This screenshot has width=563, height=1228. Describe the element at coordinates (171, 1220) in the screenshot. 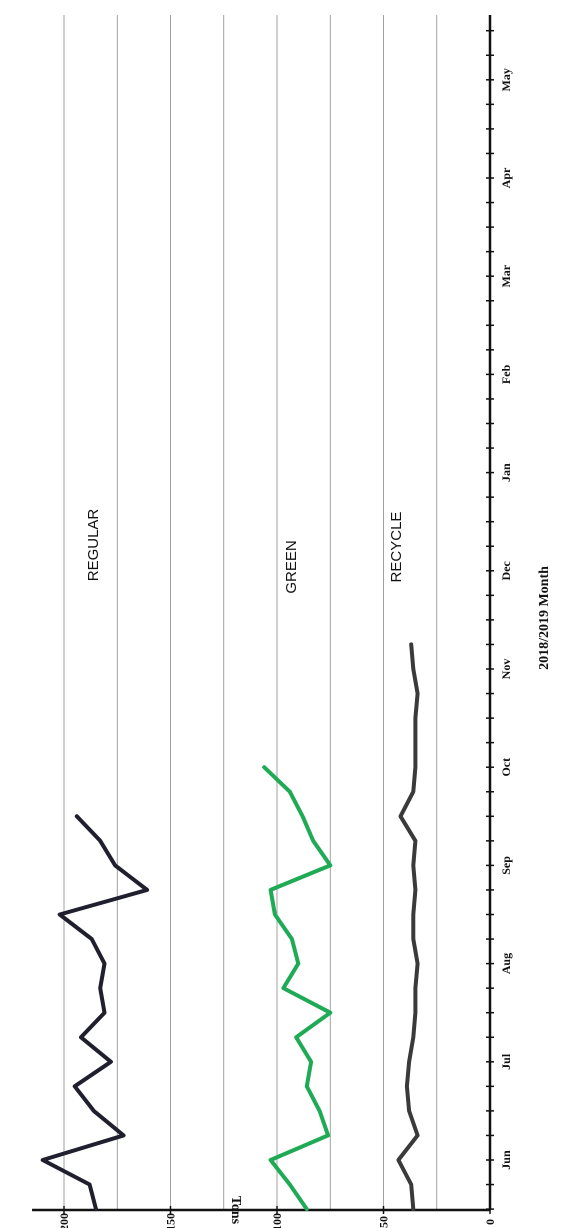

I see `y-tick-label: 150` at that location.